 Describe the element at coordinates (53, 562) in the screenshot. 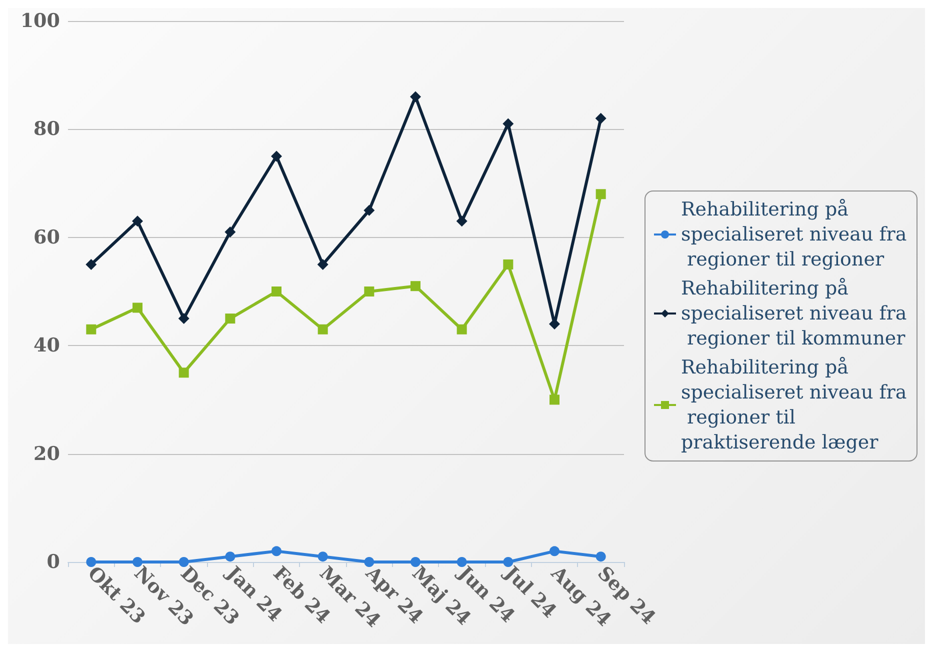

I see `y-tick-label: 0` at that location.